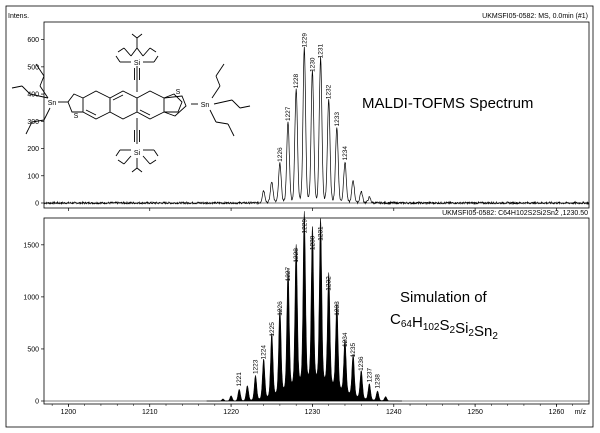  Describe the element at coordinates (475, 412) in the screenshot. I see `x-tick-label: 1250` at that location.